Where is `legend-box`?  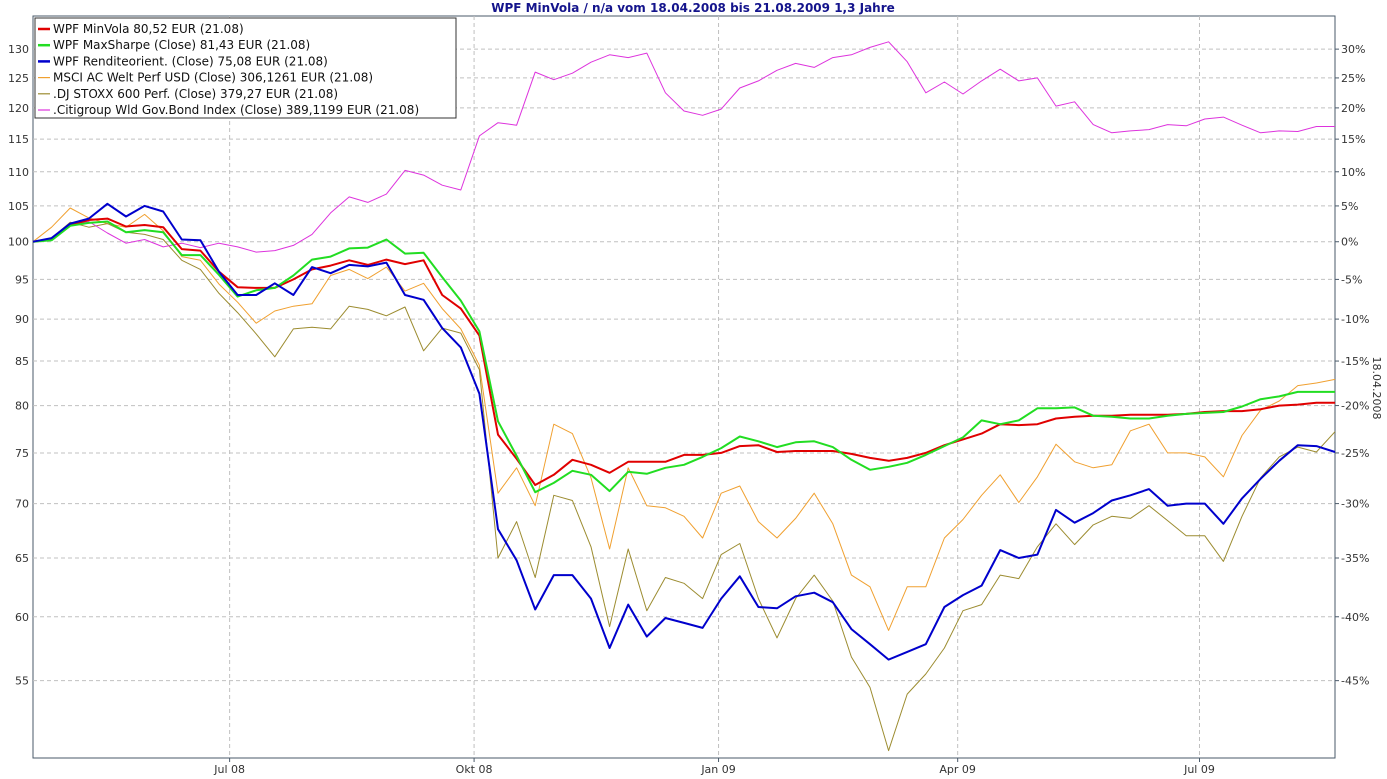
legend-box is located at coordinates (245, 68).